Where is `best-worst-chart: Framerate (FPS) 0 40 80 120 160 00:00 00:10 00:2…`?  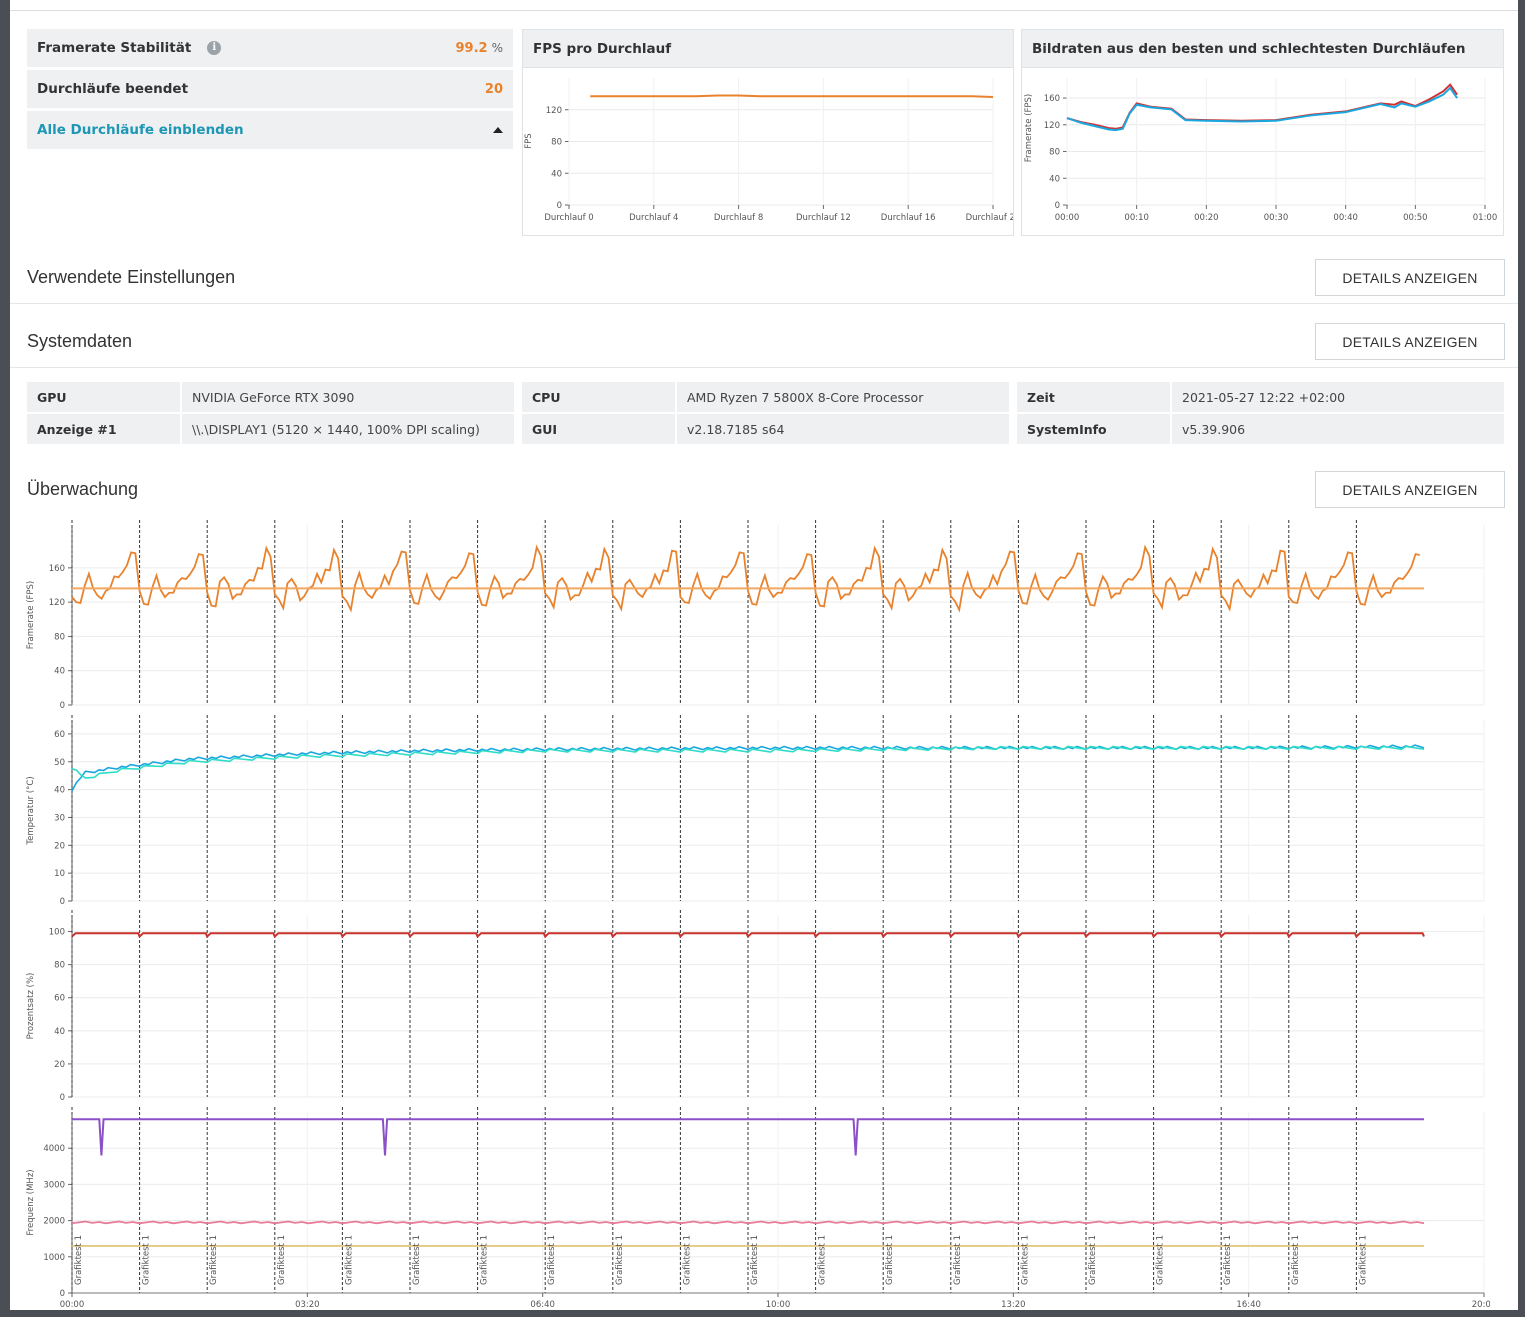
best-worst-chart: Framerate (FPS) 0 40 80 120 160 00:00 00:10 00:2… is located at coordinates (1260, 150).